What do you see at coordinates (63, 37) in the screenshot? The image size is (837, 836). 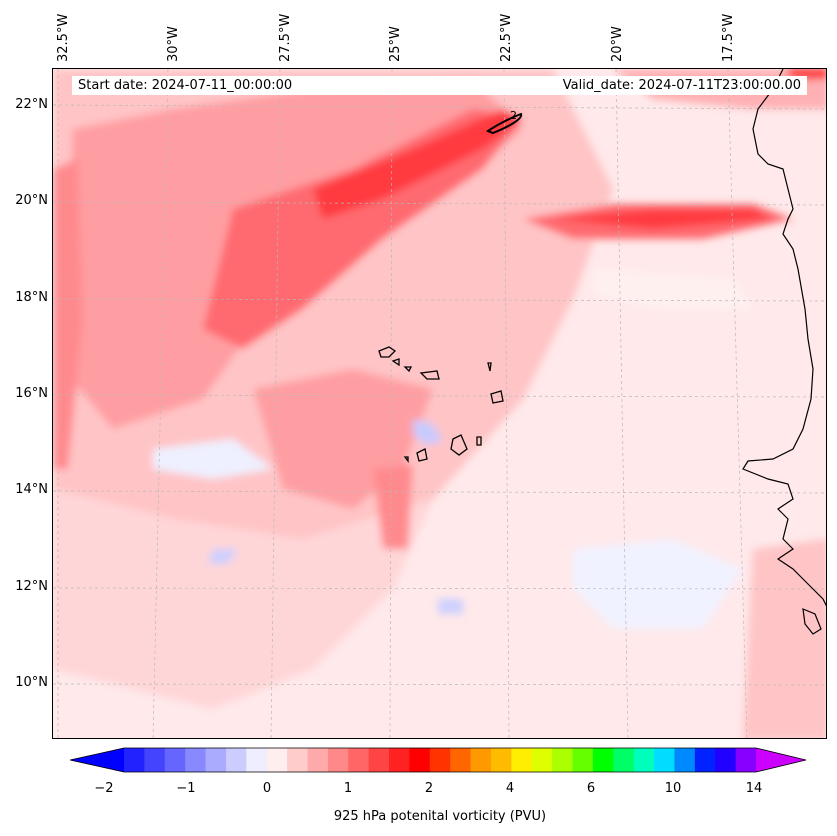 I see `lon-label-32-5w: 32.5°W` at bounding box center [63, 37].